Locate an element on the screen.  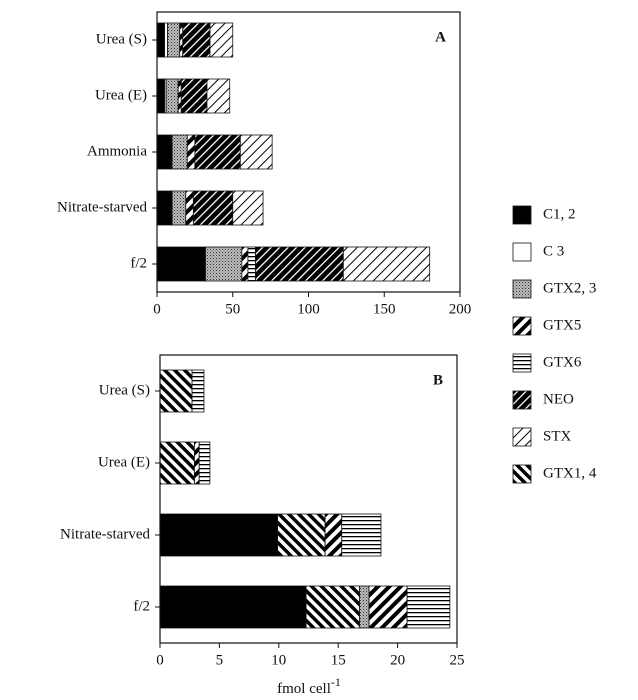
x-tick-label: 5 is located at coordinates (220, 660).